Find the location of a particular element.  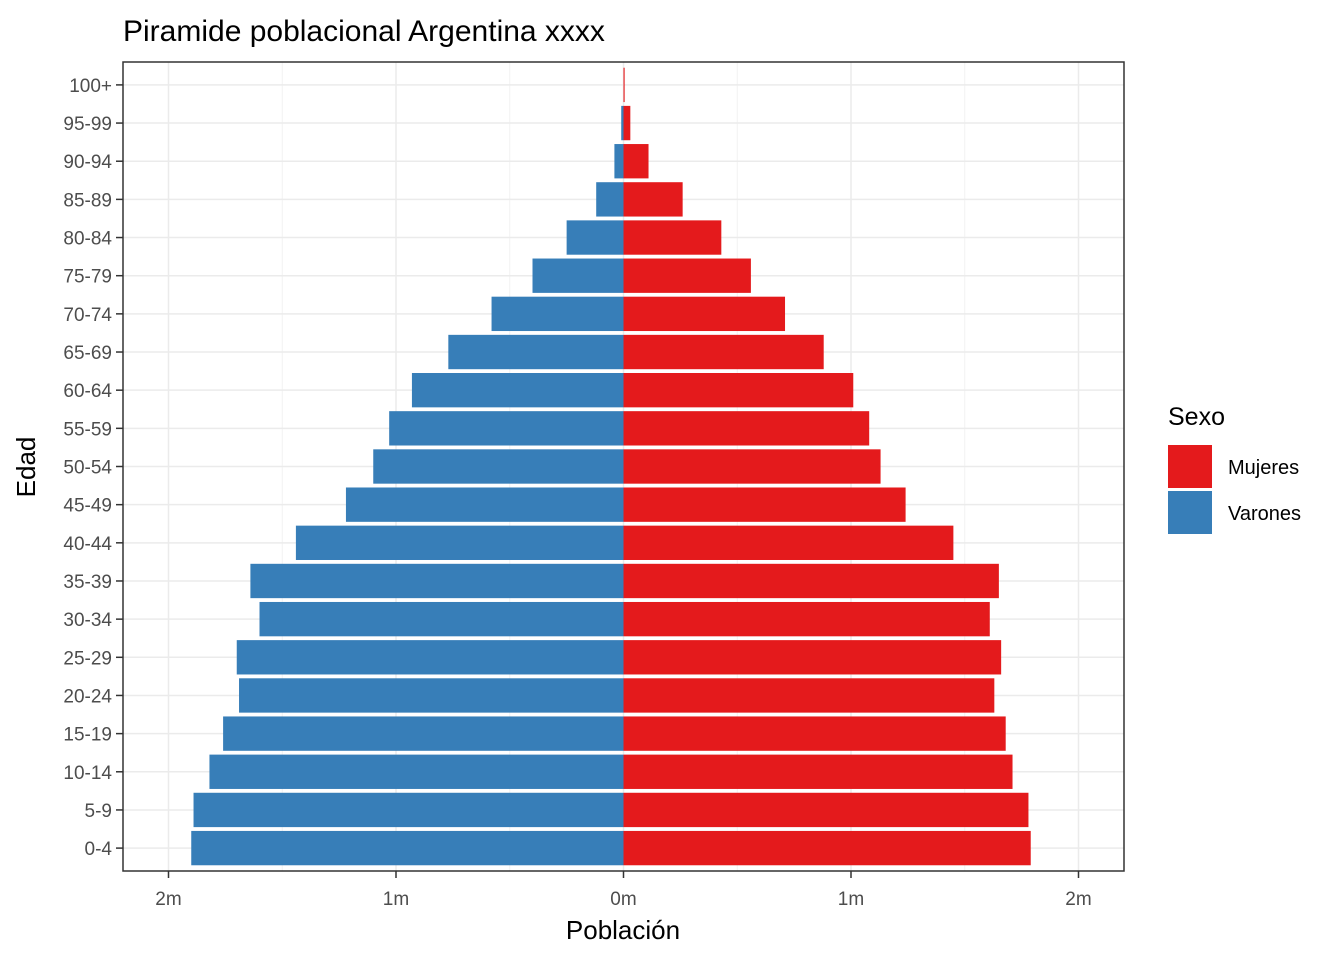

y-tick-label: 50-54 is located at coordinates (87, 468).